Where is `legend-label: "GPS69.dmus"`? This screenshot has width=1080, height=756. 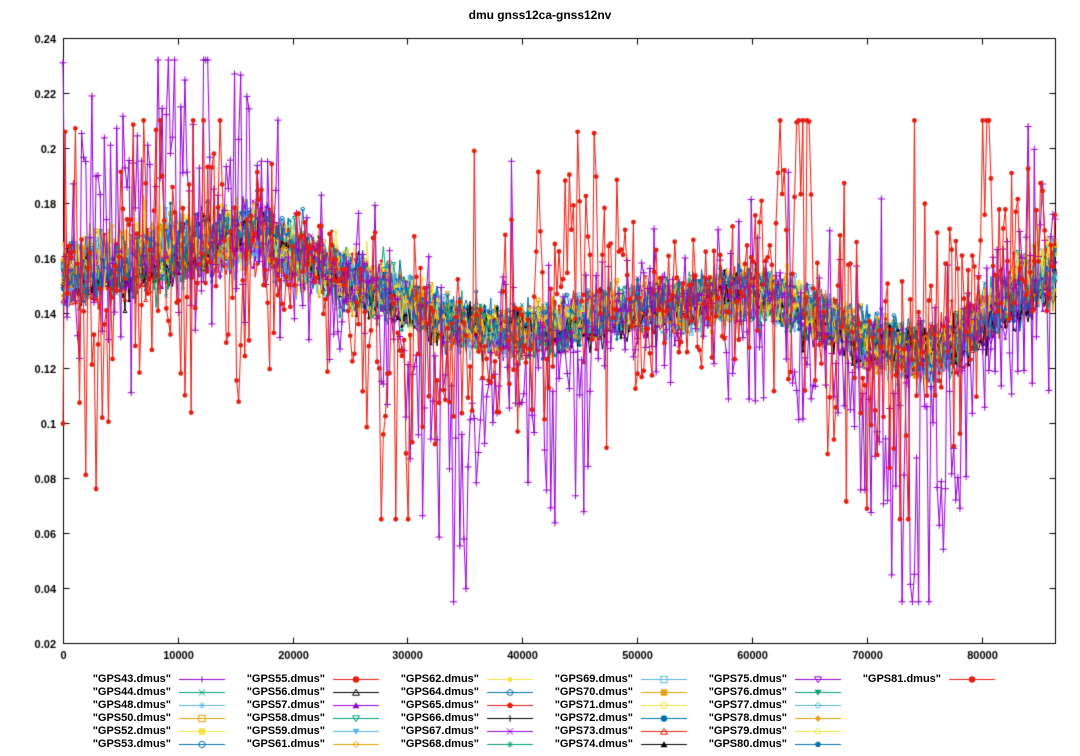
legend-label: "GPS69.dmus" is located at coordinates (593, 678).